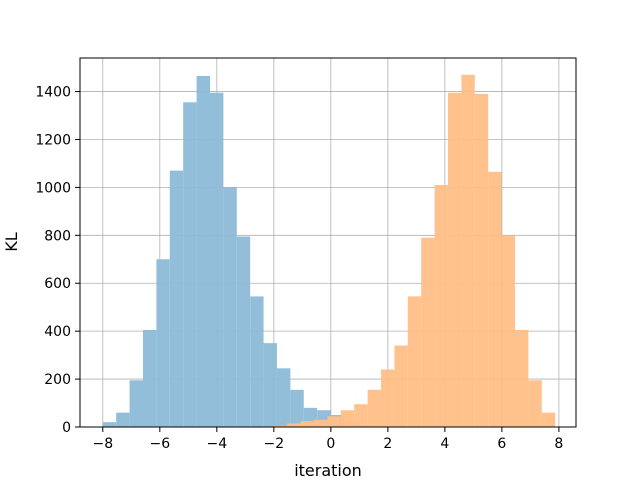 The image size is (640, 480). What do you see at coordinates (217, 444) in the screenshot?
I see `x-tick-label: −4` at bounding box center [217, 444].